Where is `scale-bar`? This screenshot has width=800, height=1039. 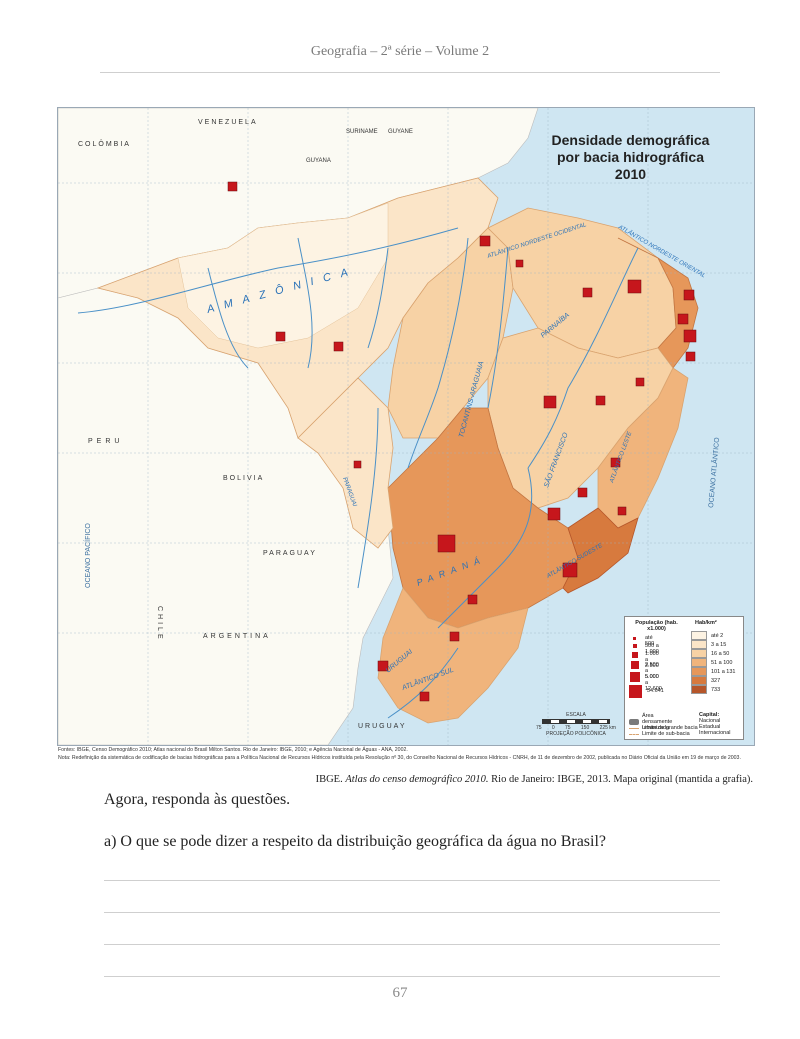 scale-bar is located at coordinates (576, 721).